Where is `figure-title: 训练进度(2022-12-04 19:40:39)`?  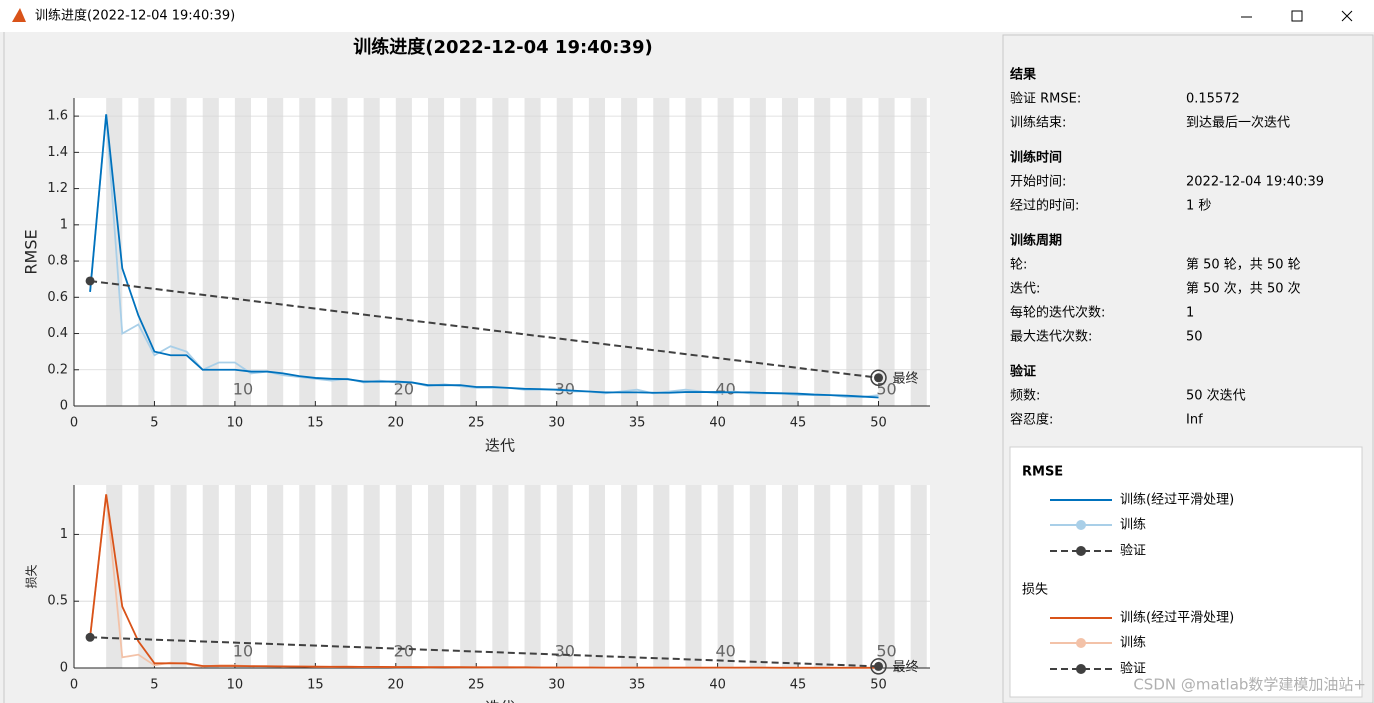
figure-title: 训练进度(2022-12-04 19:40:39) is located at coordinates (502, 47).